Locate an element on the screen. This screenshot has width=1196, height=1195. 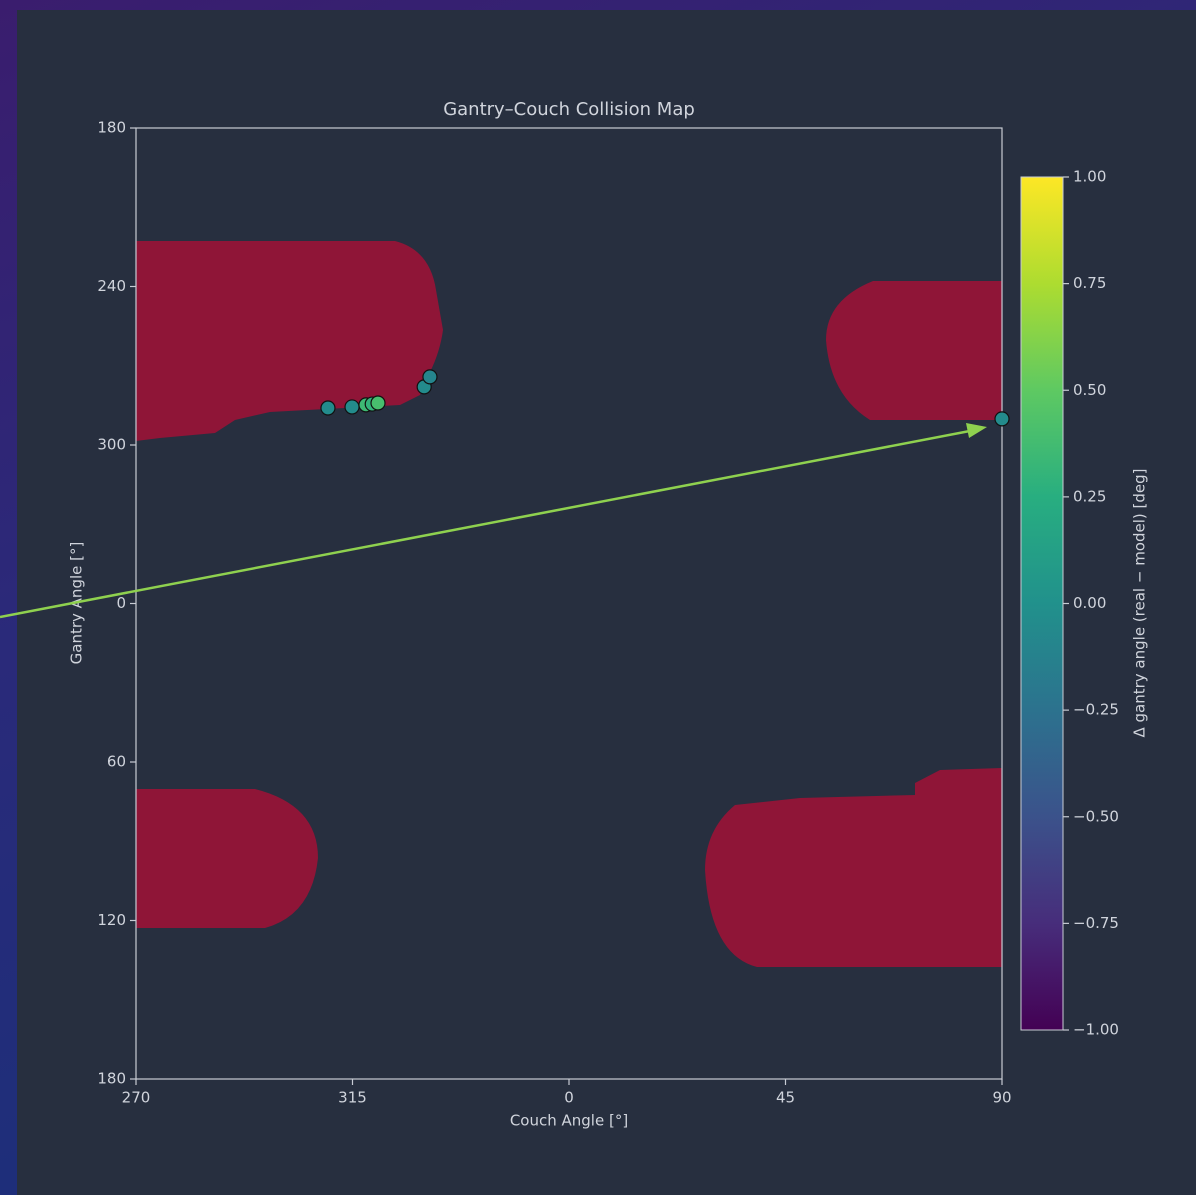
y-tick-label: 240 is located at coordinates (111, 286).